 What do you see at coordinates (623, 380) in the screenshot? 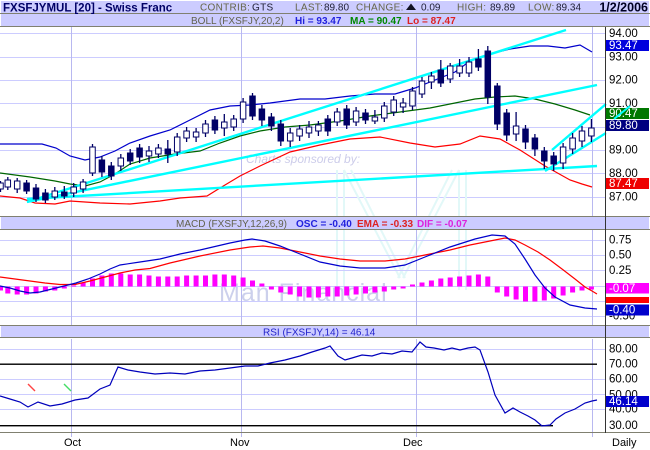
I see `svg-text: 60.00` at bounding box center [623, 380].